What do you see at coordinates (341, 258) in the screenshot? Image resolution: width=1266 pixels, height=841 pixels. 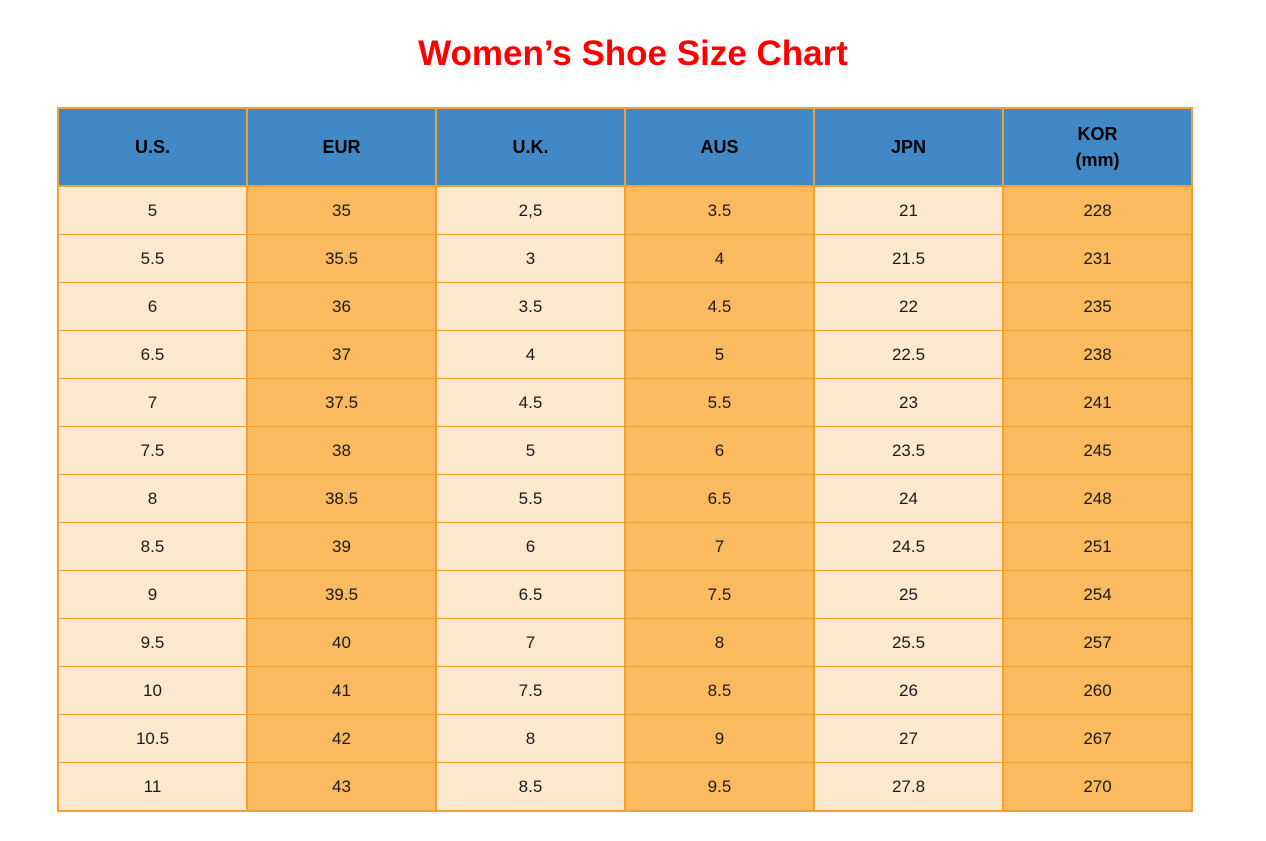 I see `cell: 35.5` at bounding box center [341, 258].